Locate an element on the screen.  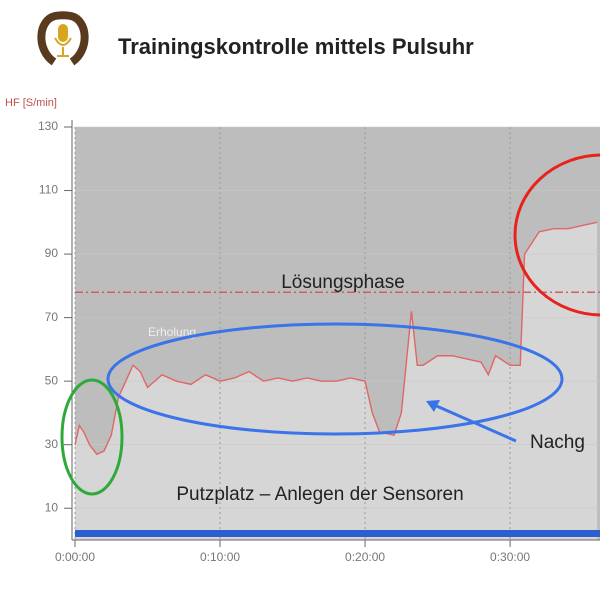
x-tick-label: 0:20:00 is located at coordinates (365, 557).